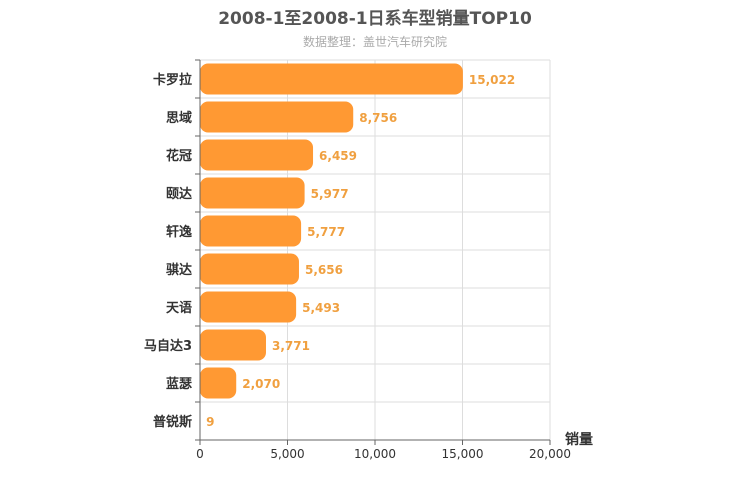  What do you see at coordinates (492, 80) in the screenshot?
I see `data-label: 15,022` at bounding box center [492, 80].